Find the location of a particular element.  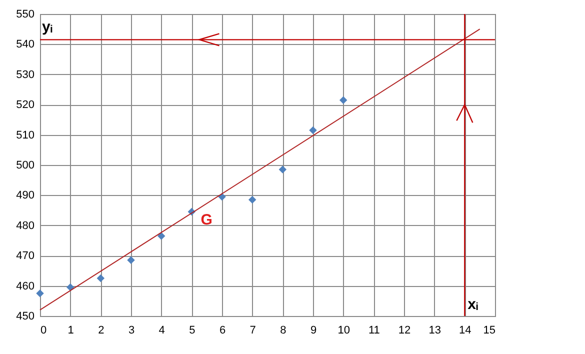

x-tick-label: 15 is located at coordinates (489, 330).